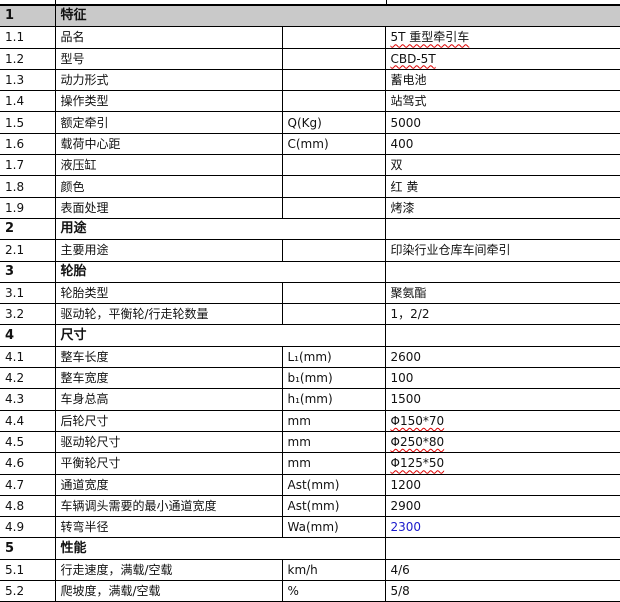  Describe the element at coordinates (406, 356) in the screenshot. I see `item-value-text: 2600` at that location.